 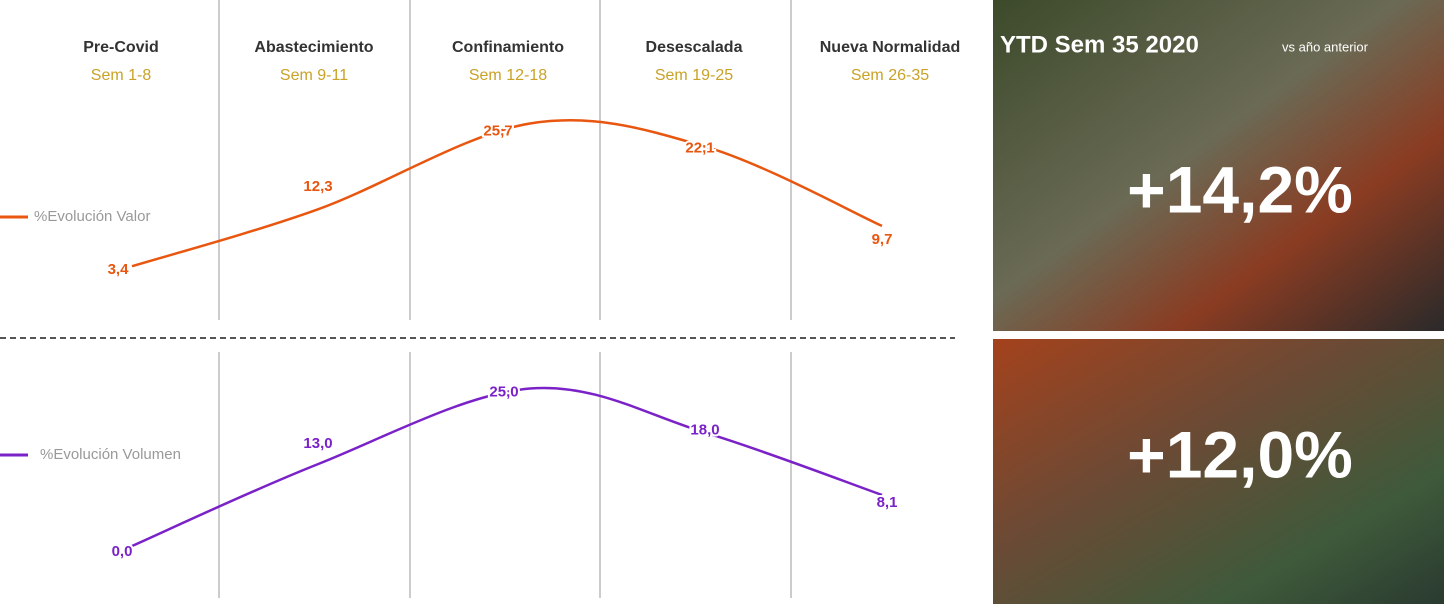 What do you see at coordinates (694, 75) in the screenshot?
I see `phase-weeks: Sem 19-25` at bounding box center [694, 75].